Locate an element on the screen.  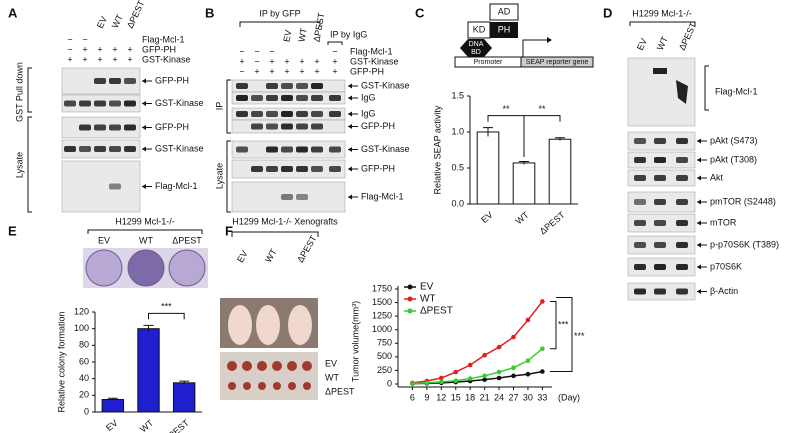
band-label: mTOR is located at coordinates (723, 222).